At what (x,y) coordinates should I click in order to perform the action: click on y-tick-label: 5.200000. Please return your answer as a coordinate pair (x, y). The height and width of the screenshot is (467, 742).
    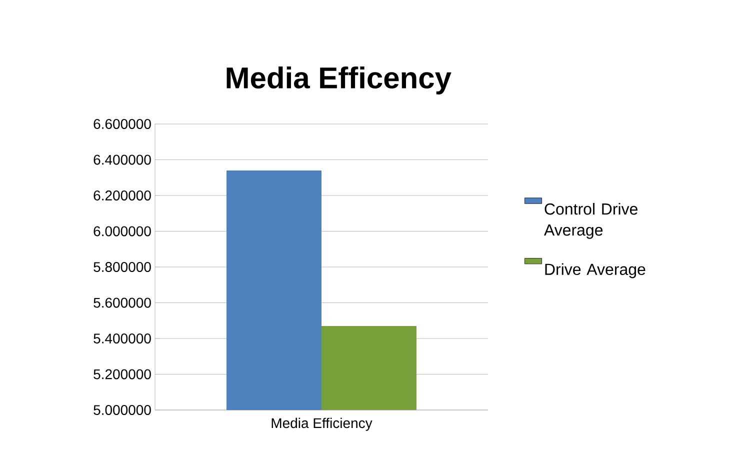
    Looking at the image, I should click on (122, 374).